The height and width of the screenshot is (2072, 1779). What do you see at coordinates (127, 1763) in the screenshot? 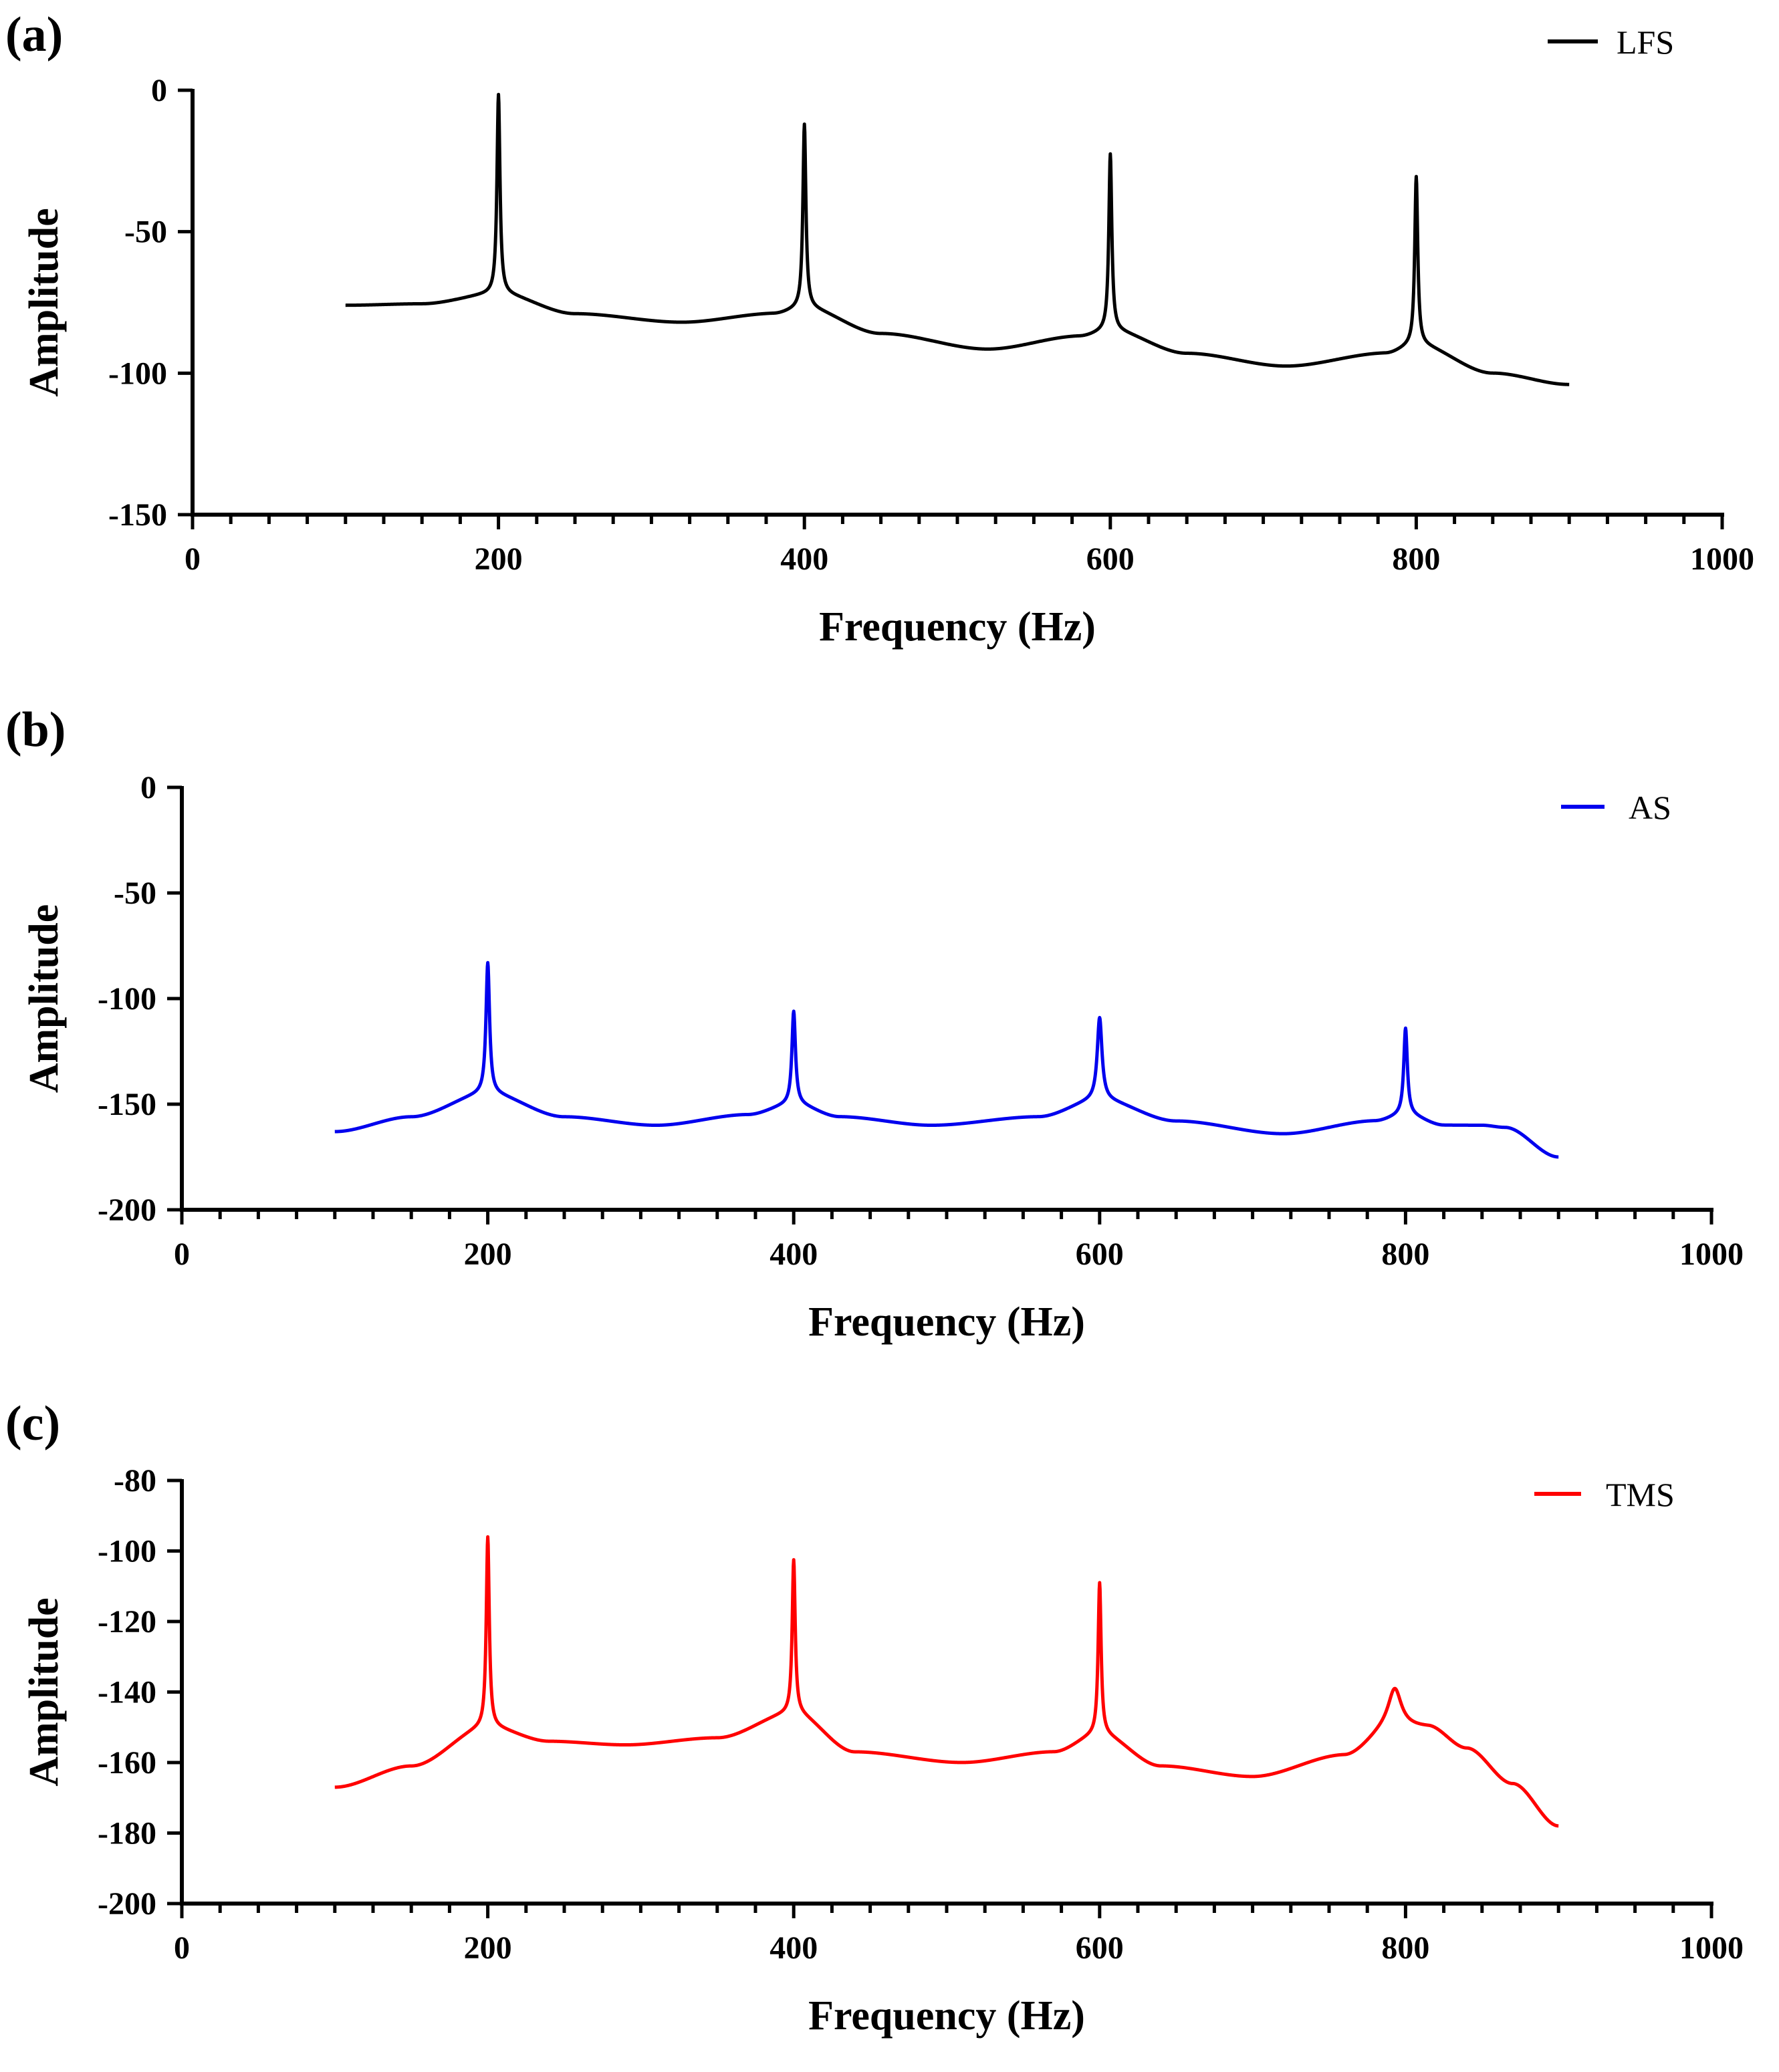
I see `y-tick-label: -160` at bounding box center [127, 1763].